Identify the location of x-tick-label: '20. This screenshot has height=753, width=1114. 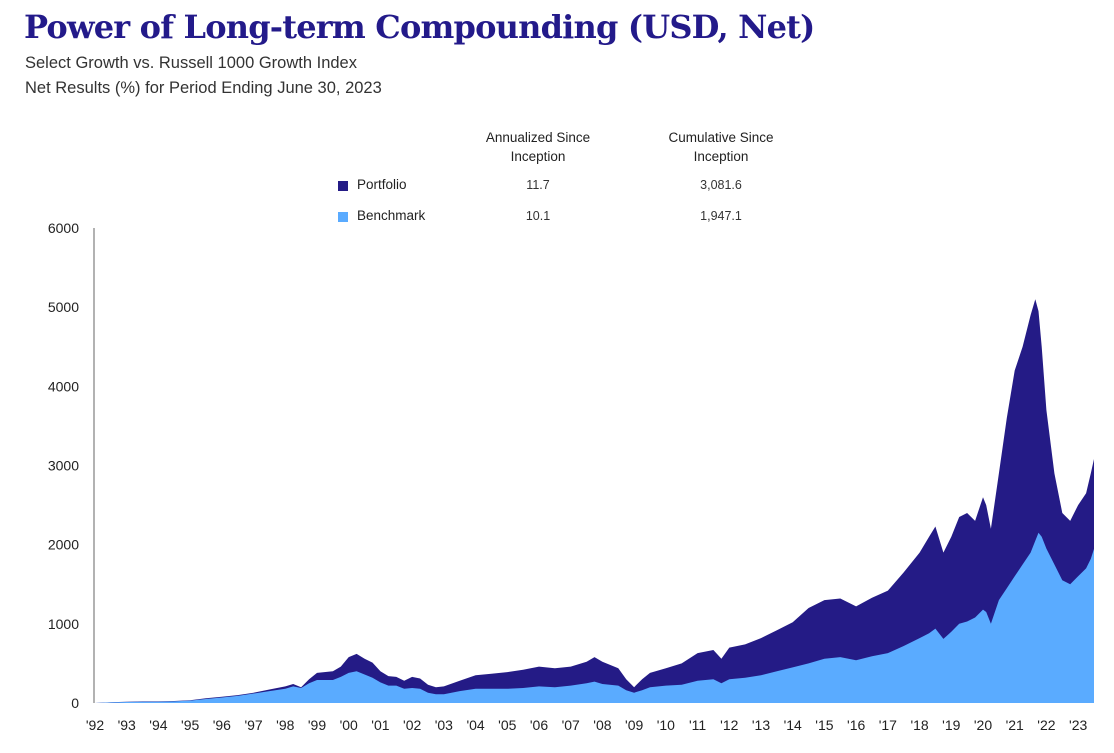
(983, 725).